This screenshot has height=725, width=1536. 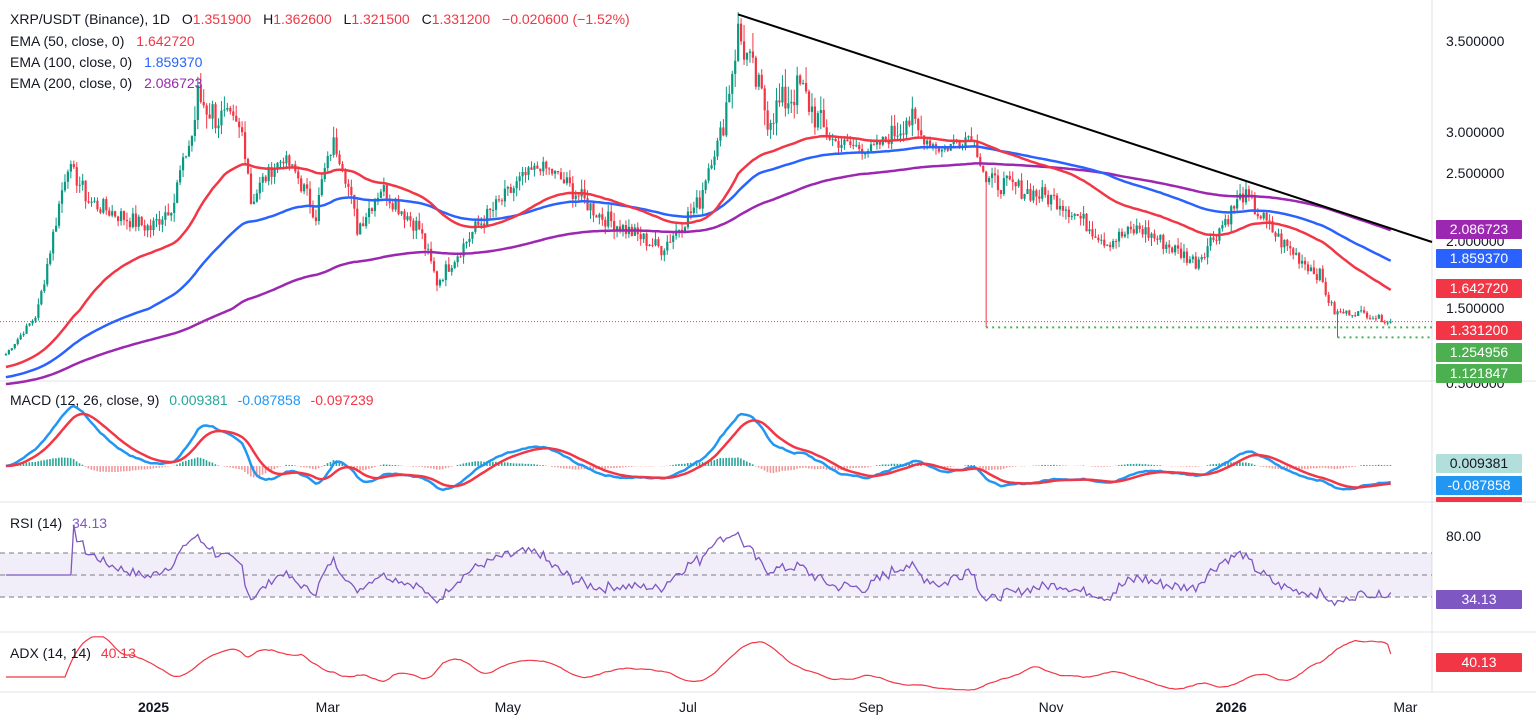 What do you see at coordinates (173, 83) in the screenshot?
I see `ema200-value: 2.086723` at bounding box center [173, 83].